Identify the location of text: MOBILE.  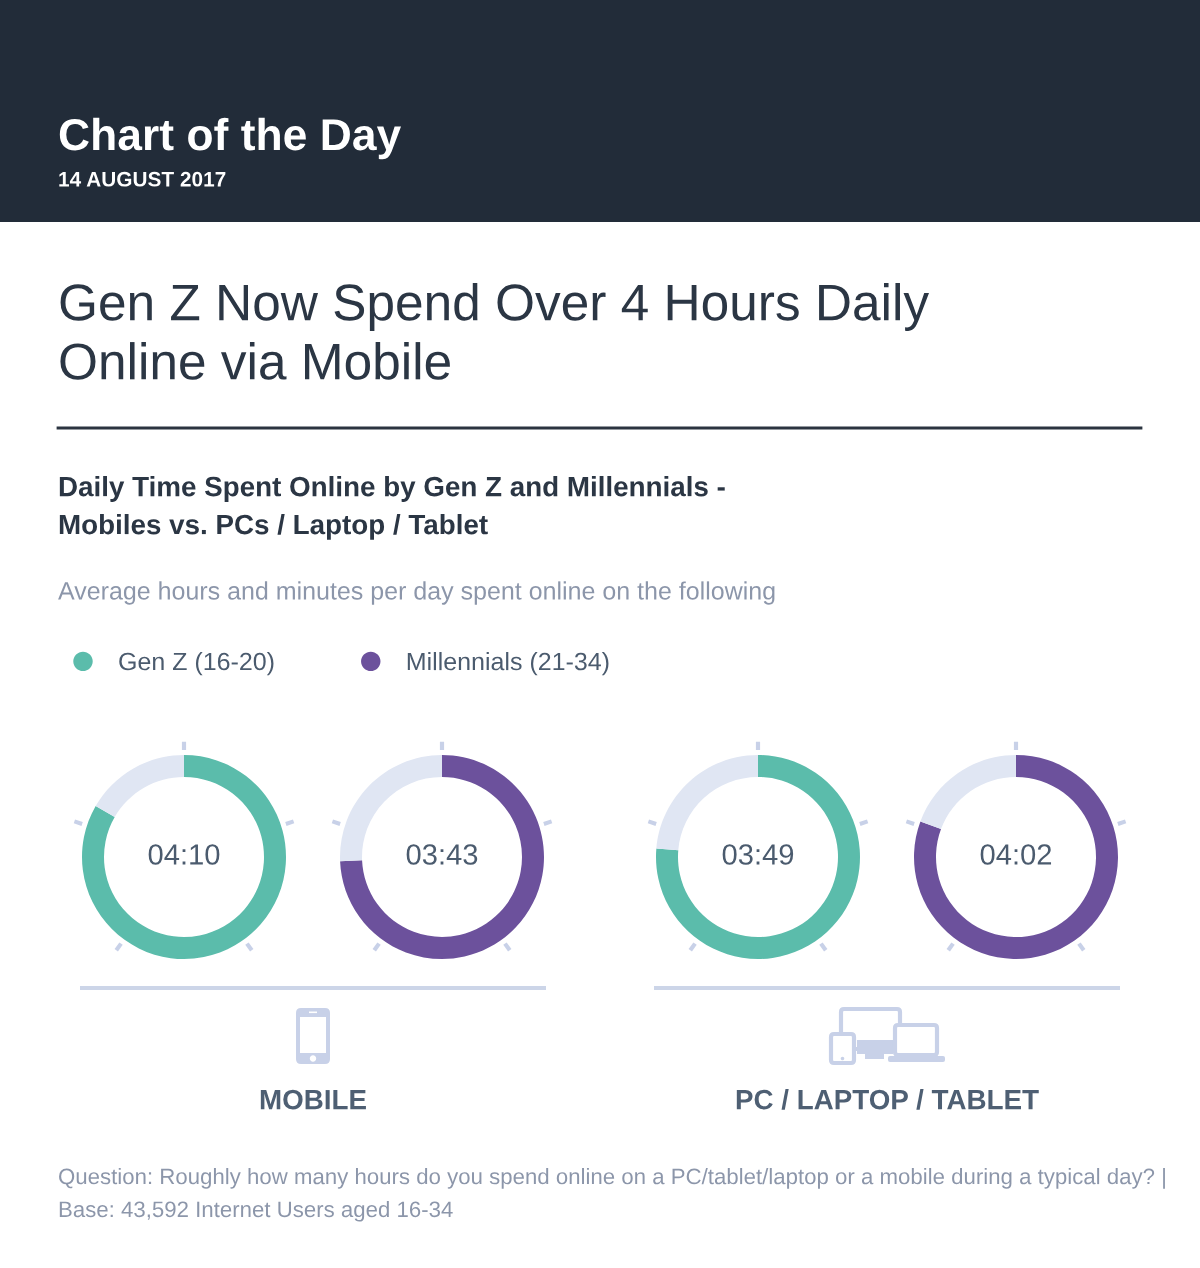
(313, 1099).